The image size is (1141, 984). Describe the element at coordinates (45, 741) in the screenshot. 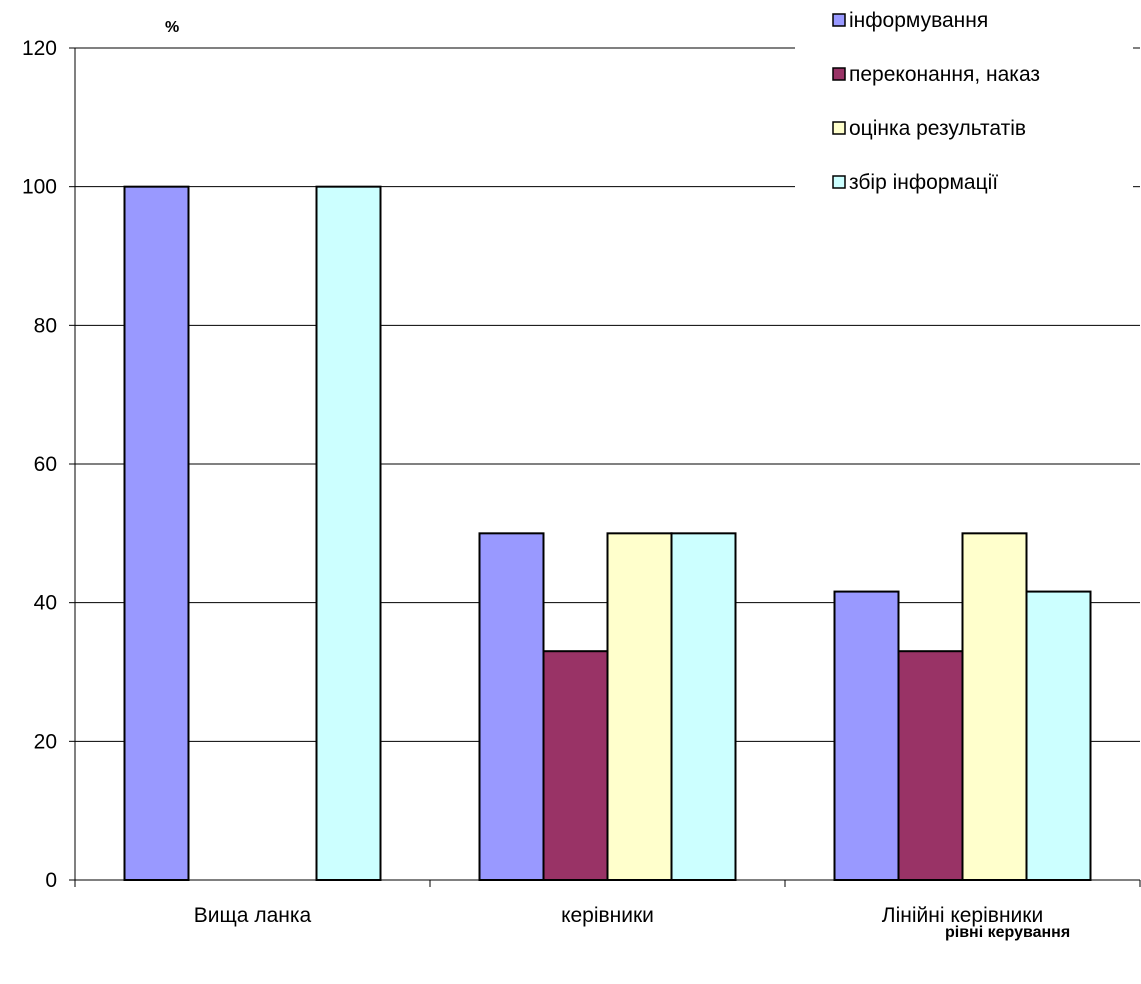

I see `y-tick-label: 20` at that location.